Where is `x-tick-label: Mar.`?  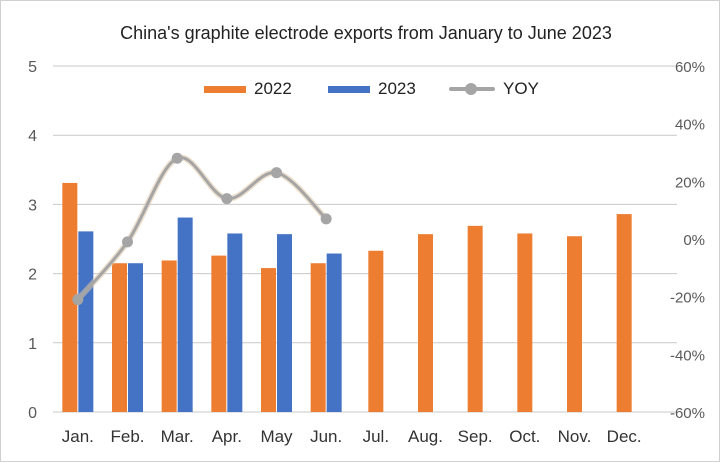
x-tick-label: Mar. is located at coordinates (177, 436).